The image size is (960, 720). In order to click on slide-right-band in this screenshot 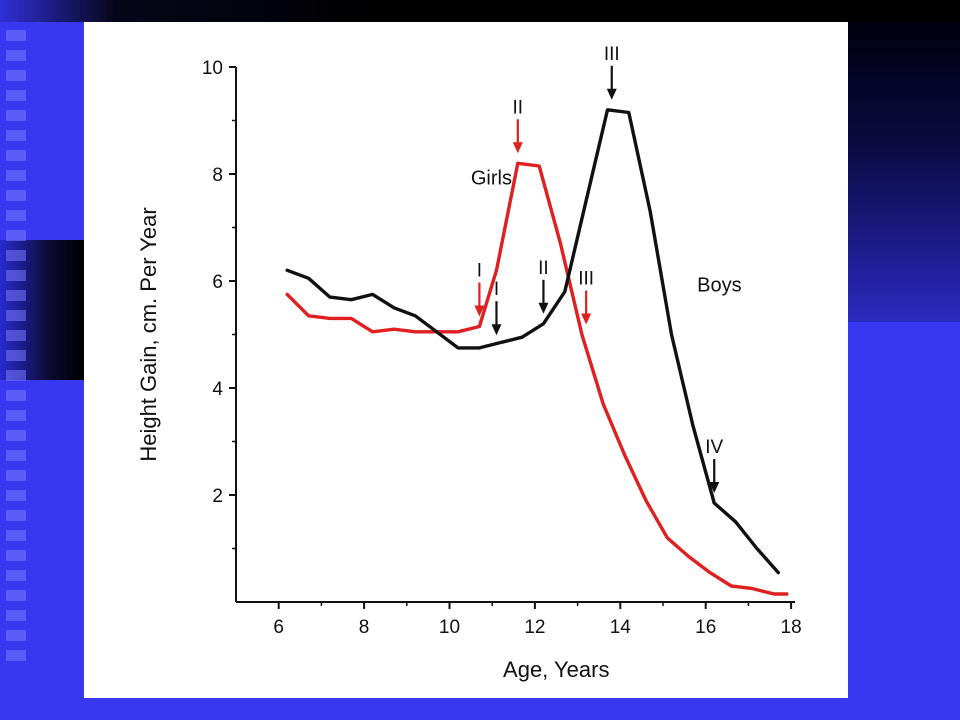, I will do `click(904, 172)`.